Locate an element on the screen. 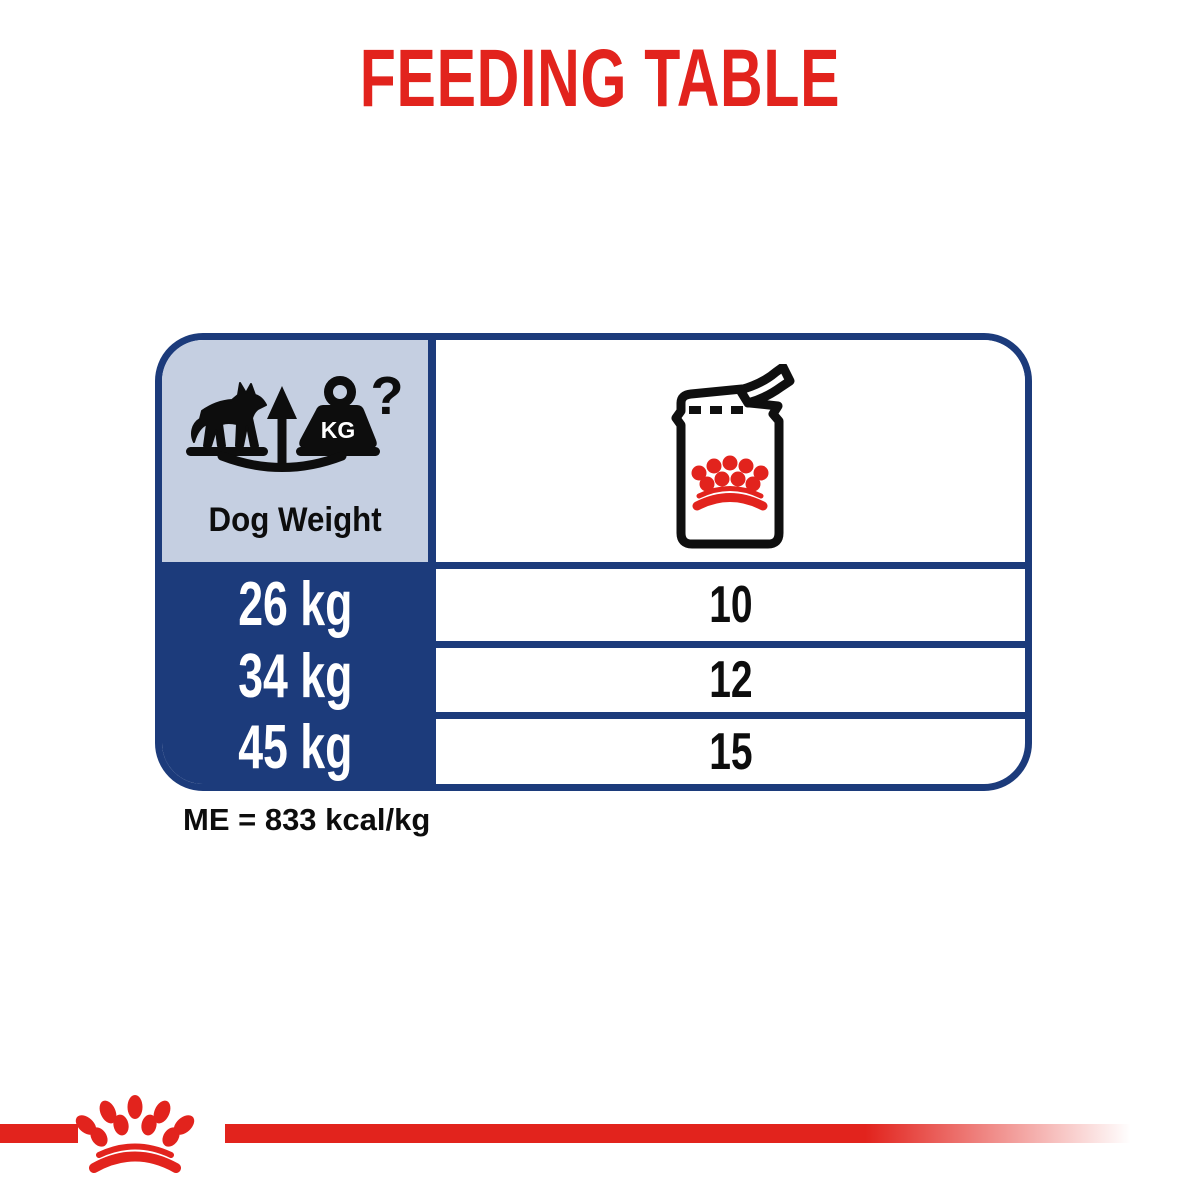 The height and width of the screenshot is (1200, 1200). brand-stripe-left is located at coordinates (39, 1133).